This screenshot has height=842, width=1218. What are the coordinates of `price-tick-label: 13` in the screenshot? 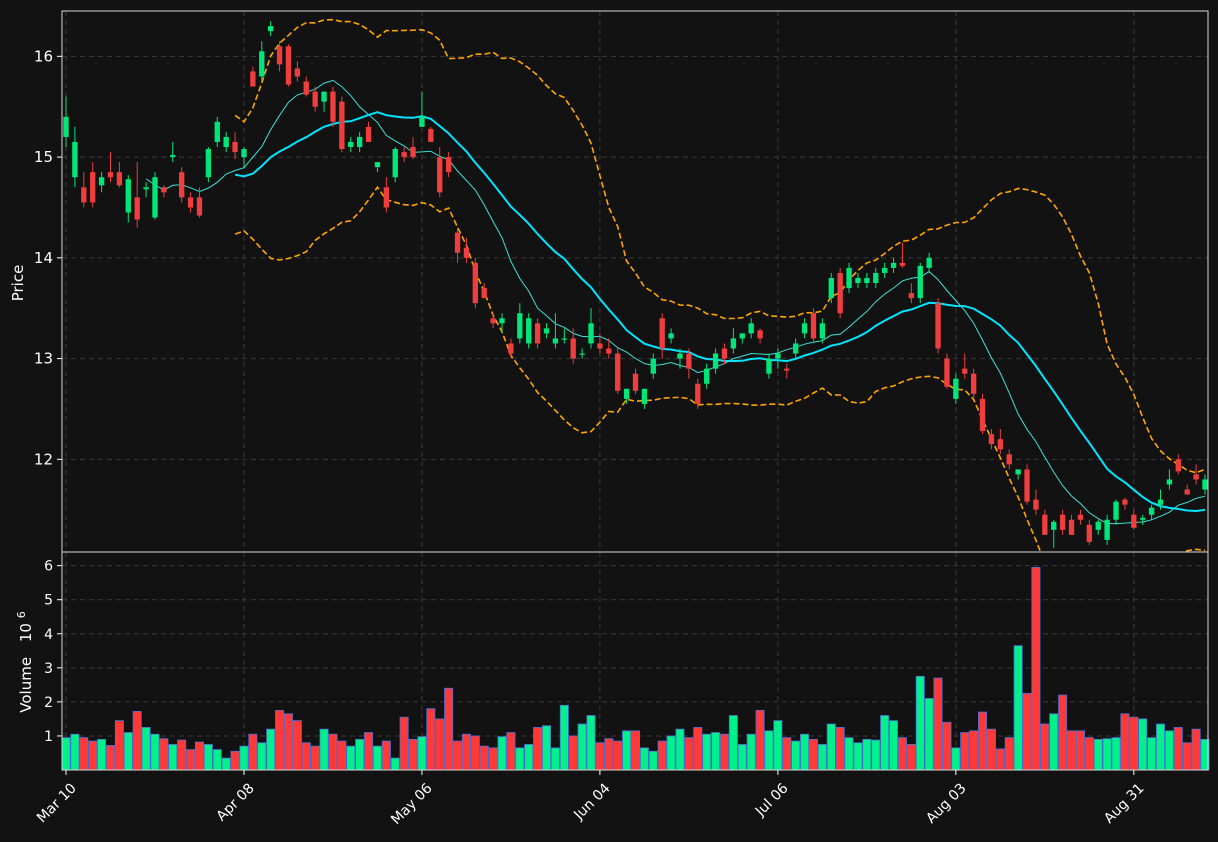 It's located at (43, 359).